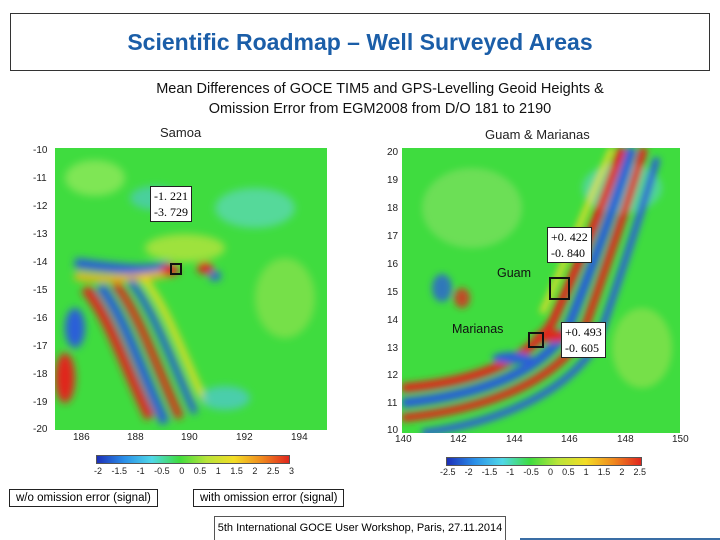  Describe the element at coordinates (299, 437) in the screenshot. I see `x-tick: 194` at that location.